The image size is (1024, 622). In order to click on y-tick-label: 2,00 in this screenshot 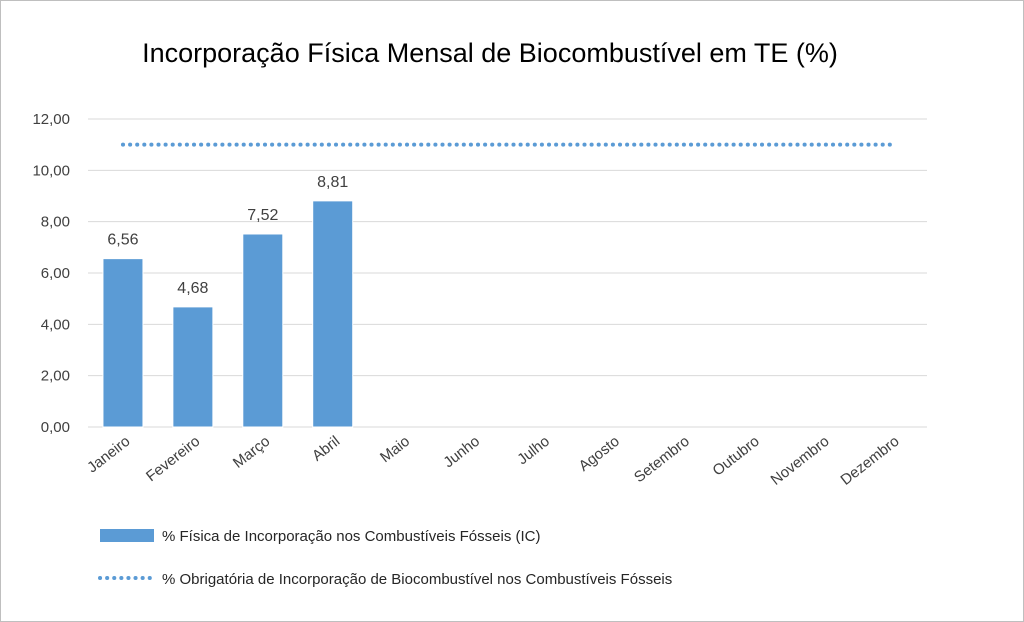, I will do `click(55, 376)`.